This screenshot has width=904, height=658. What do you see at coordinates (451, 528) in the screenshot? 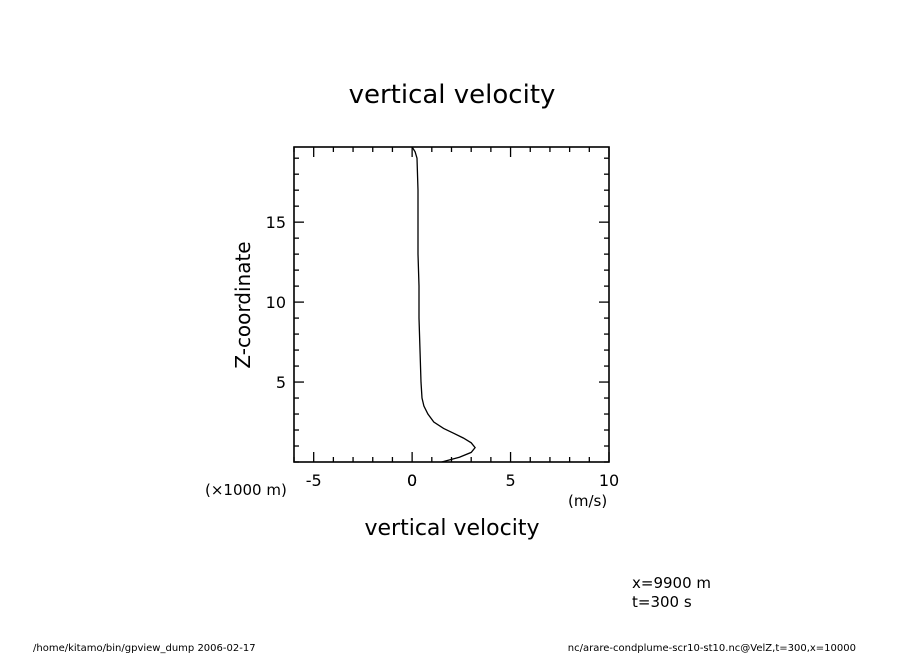
I see `x-axis-label: vertical velocity` at bounding box center [451, 528].